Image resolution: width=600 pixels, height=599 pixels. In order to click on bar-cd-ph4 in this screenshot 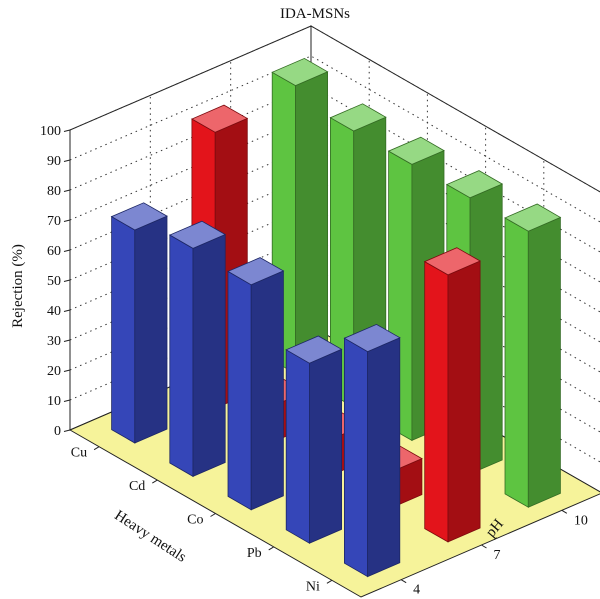, I will do `click(197, 349)`.